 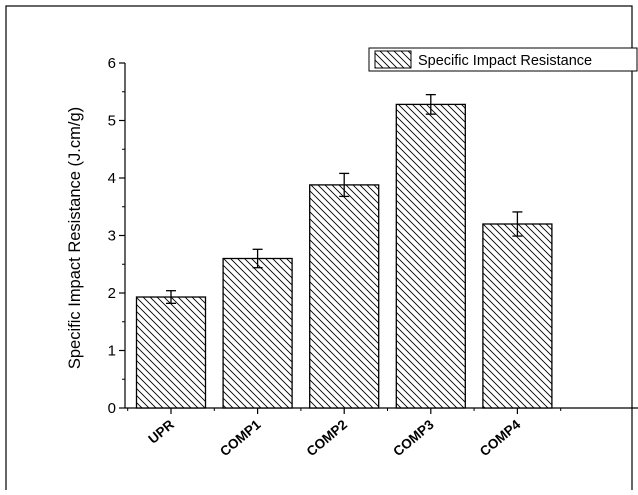 I want to click on y-tick-label: 0, so click(x=112, y=408).